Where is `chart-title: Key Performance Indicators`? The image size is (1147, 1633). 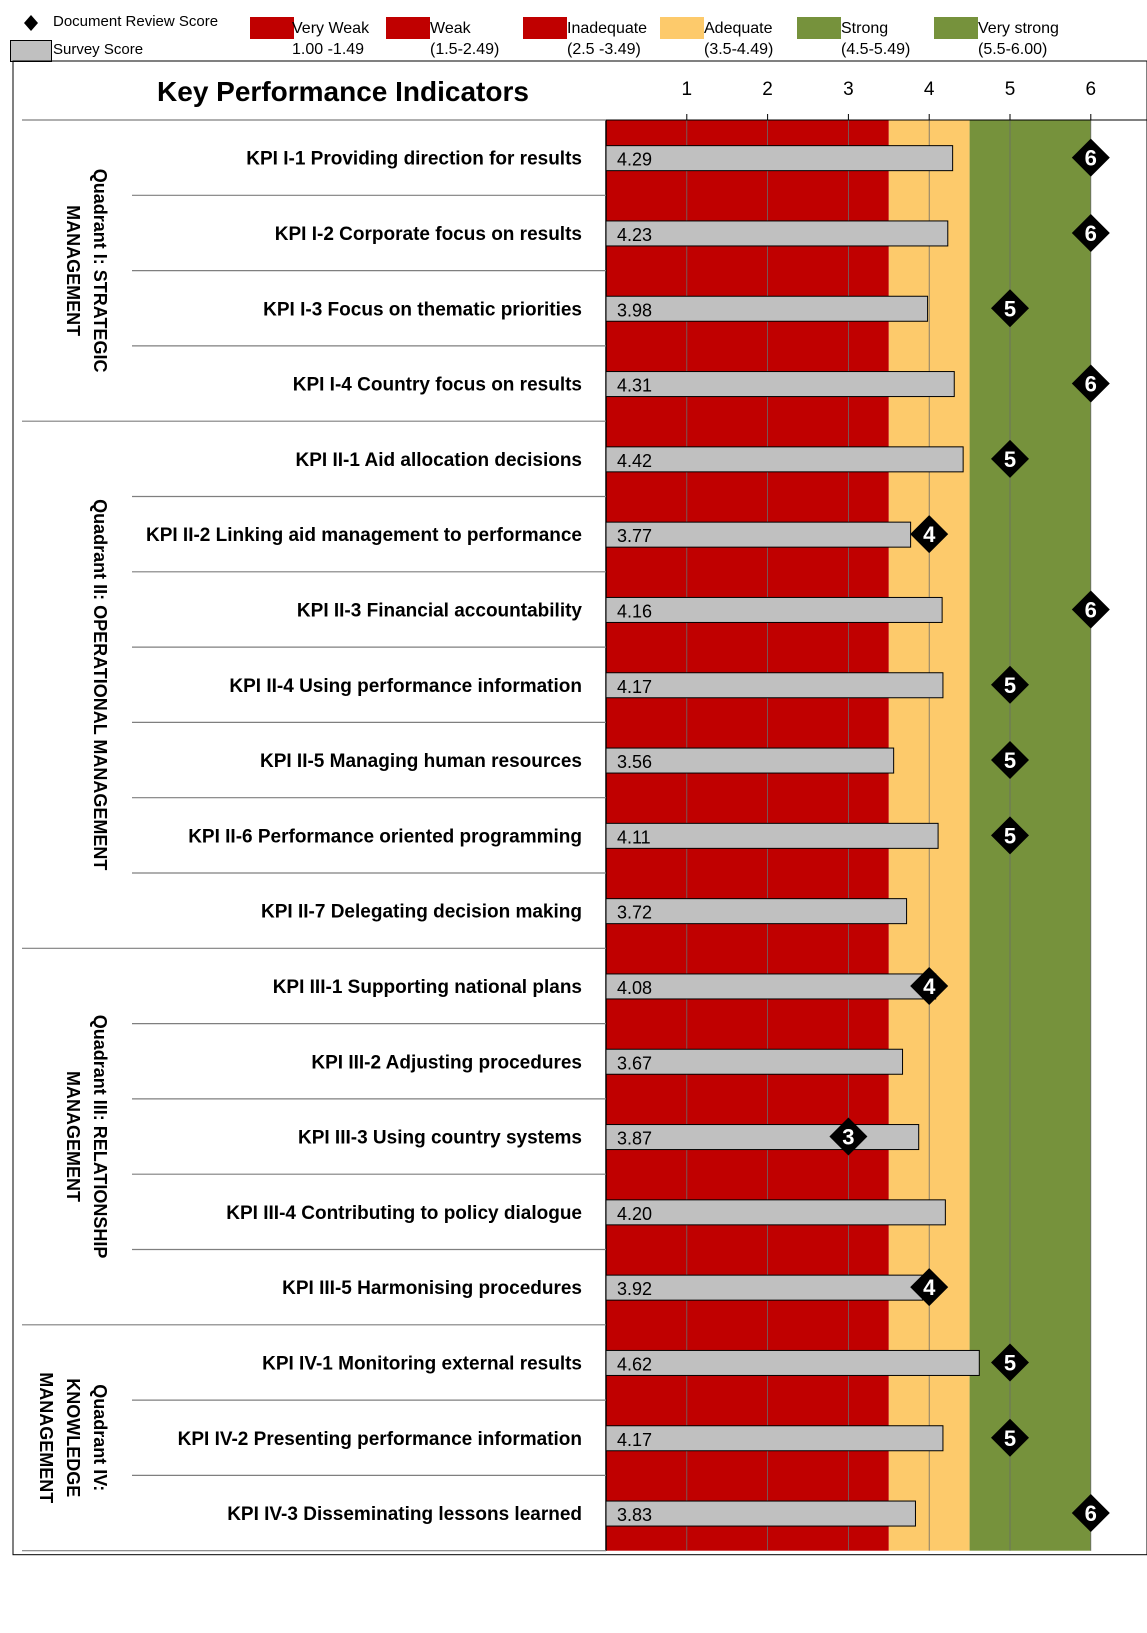 chart-title: Key Performance Indicators is located at coordinates (343, 91).